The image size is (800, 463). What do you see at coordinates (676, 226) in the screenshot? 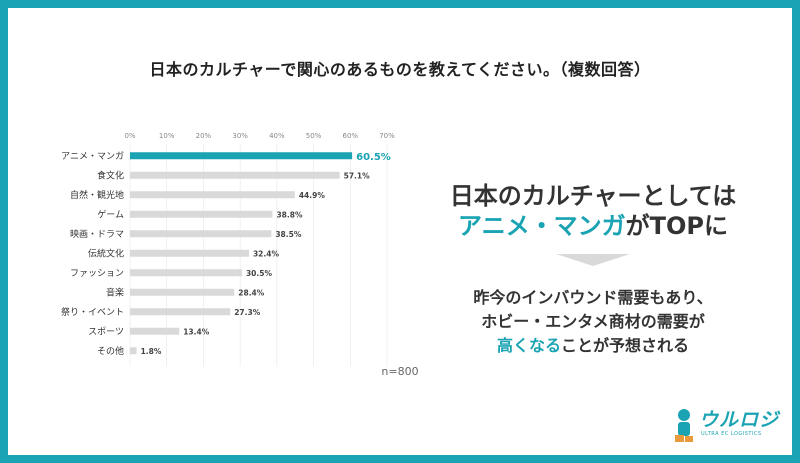
I see `headline-rest: がTOPに` at bounding box center [676, 226].